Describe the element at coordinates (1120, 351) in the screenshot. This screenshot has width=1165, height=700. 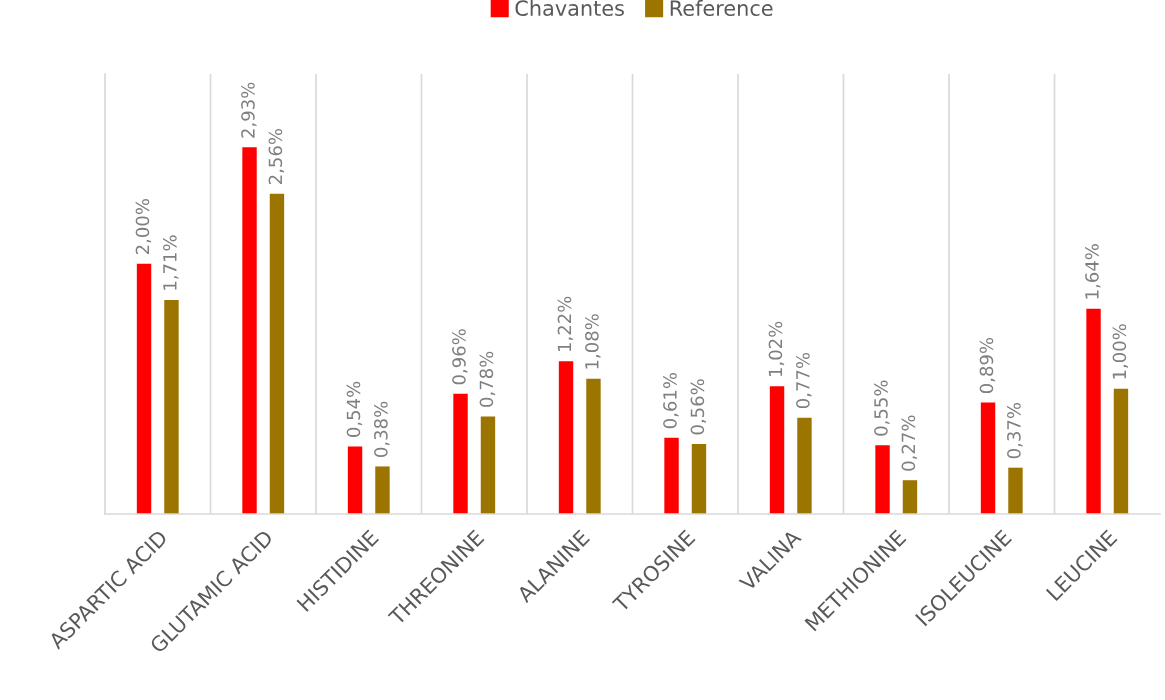
I see `data-label: 1,00%` at that location.